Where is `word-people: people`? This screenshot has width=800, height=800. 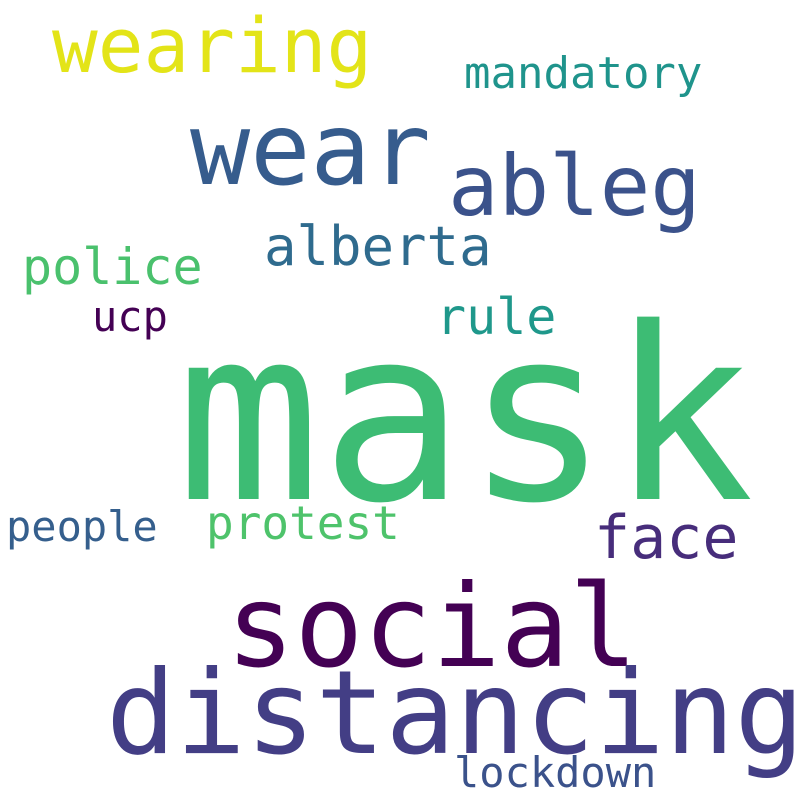
word-people: people is located at coordinates (82, 526).